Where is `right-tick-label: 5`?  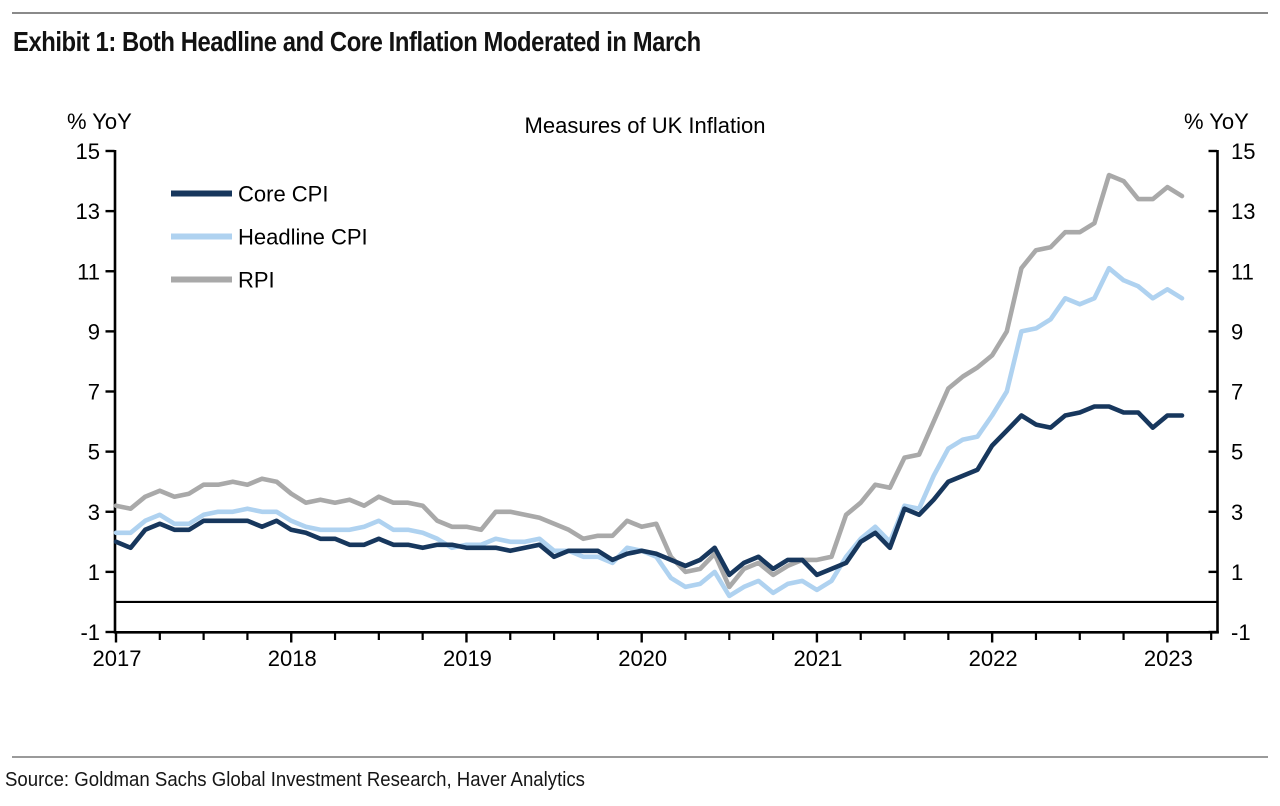 right-tick-label: 5 is located at coordinates (1237, 452).